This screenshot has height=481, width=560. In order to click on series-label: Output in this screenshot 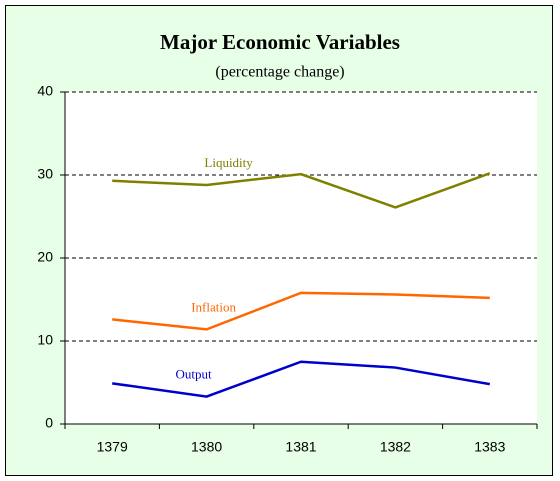, I will do `click(194, 374)`.